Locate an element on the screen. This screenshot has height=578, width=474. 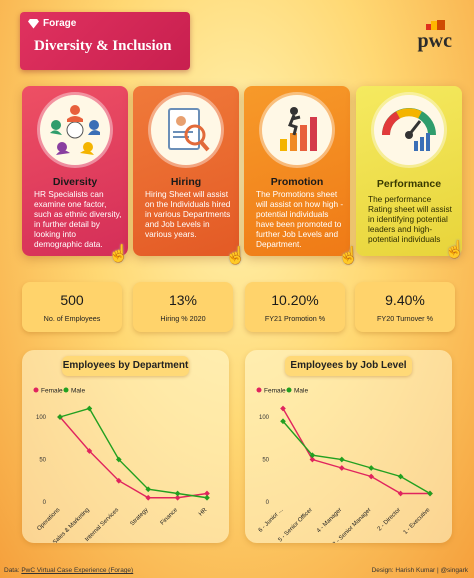
chart-title: Employees by Department is located at coordinates (125, 366).